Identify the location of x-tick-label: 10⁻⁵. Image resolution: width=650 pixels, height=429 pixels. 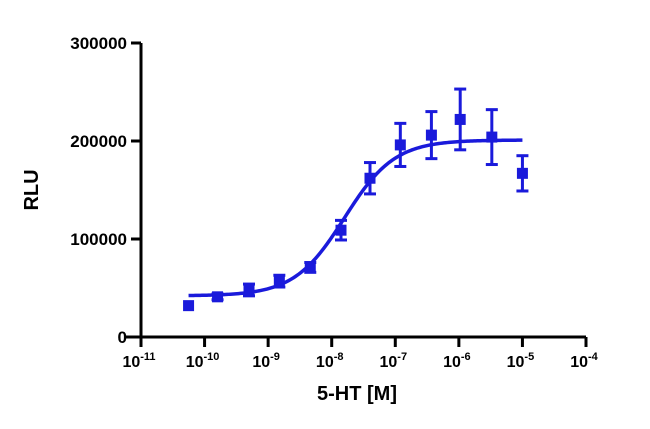
(521, 361).